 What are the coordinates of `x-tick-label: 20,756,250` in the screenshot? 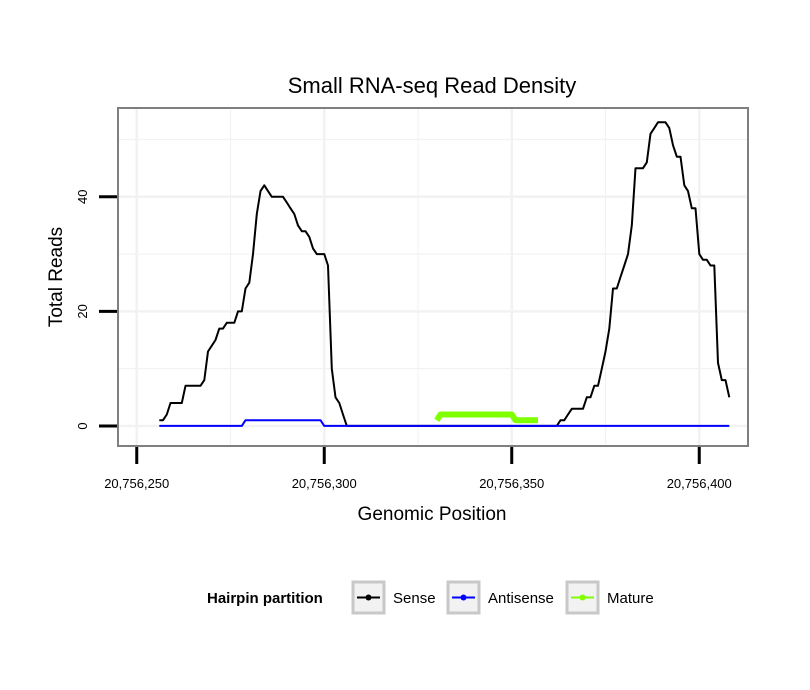 It's located at (136, 483).